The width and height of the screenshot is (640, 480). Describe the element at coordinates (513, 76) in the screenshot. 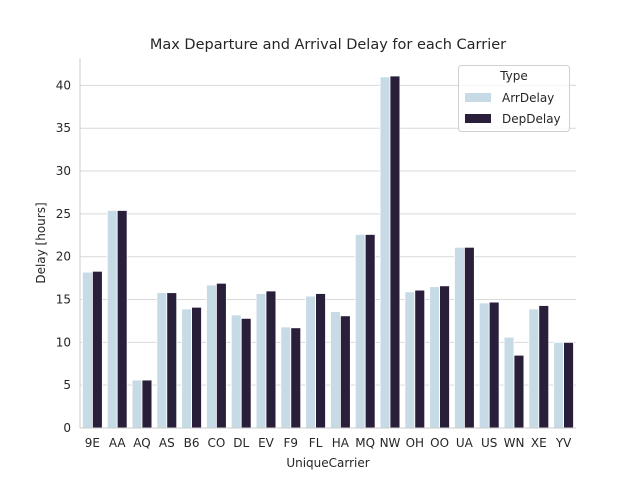

I see `legend-title: Type` at that location.